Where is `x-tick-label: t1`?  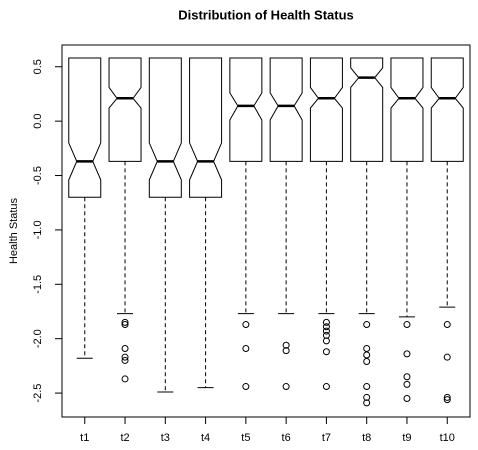 x-tick-label: t1 is located at coordinates (84, 438).